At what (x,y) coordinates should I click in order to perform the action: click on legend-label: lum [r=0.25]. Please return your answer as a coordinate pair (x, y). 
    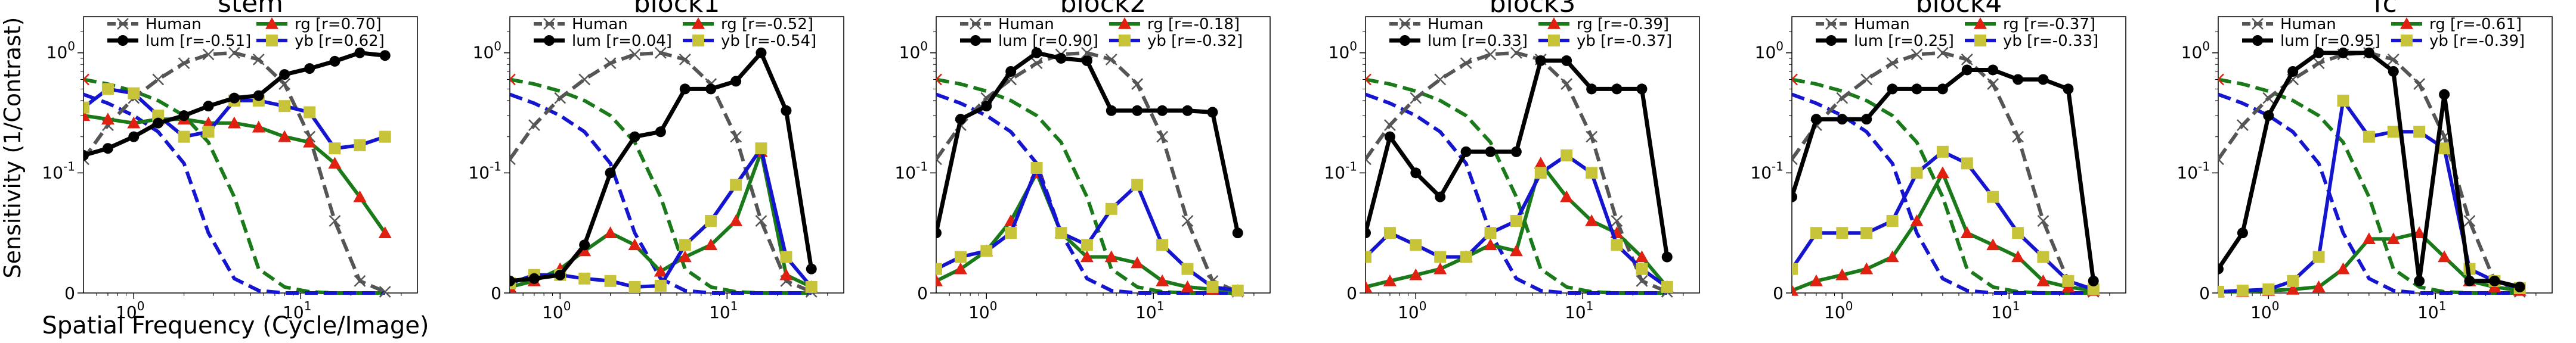
    Looking at the image, I should click on (1904, 41).